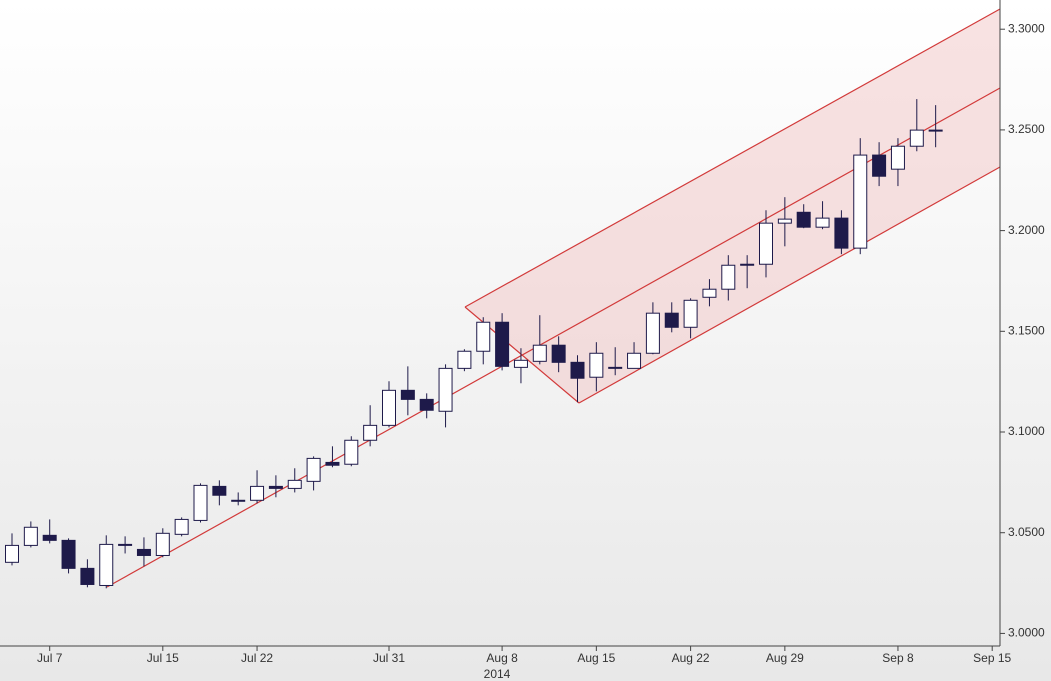 Image resolution: width=1051 pixels, height=681 pixels. I want to click on x-tick-label: Aug 29, so click(785, 658).